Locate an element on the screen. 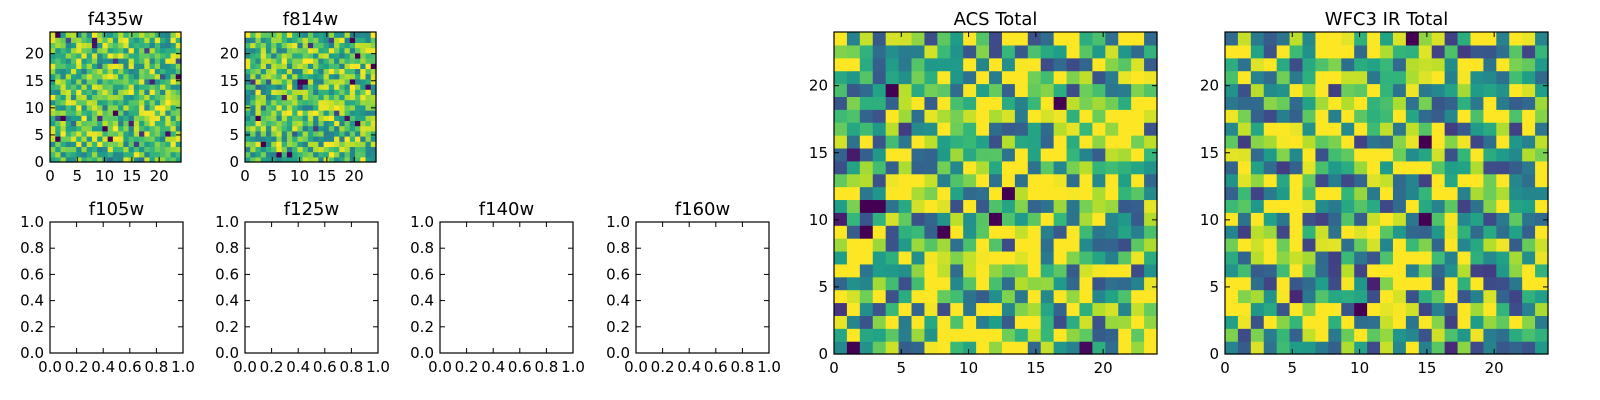 The image size is (1600, 400). y-tick-label: 5 is located at coordinates (234, 135).